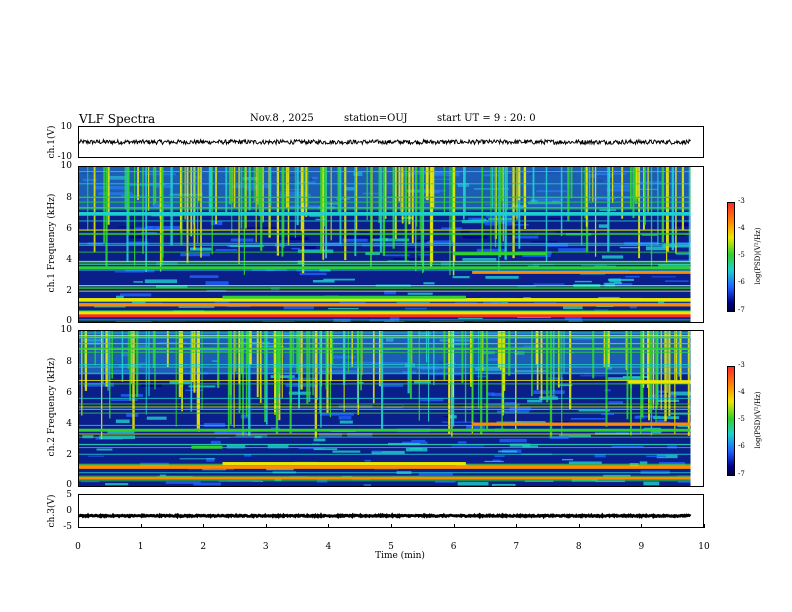  What do you see at coordinates (454, 526) in the screenshot?
I see `x-tick-mark` at bounding box center [454, 526].